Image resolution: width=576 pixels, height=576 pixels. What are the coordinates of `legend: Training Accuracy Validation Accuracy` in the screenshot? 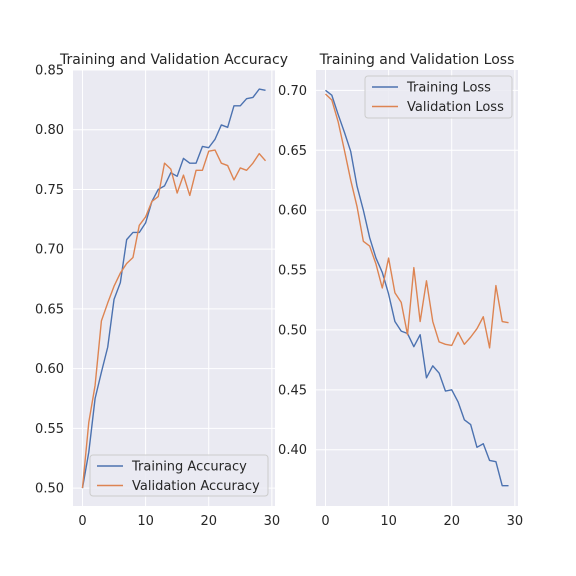 It's located at (179, 475).